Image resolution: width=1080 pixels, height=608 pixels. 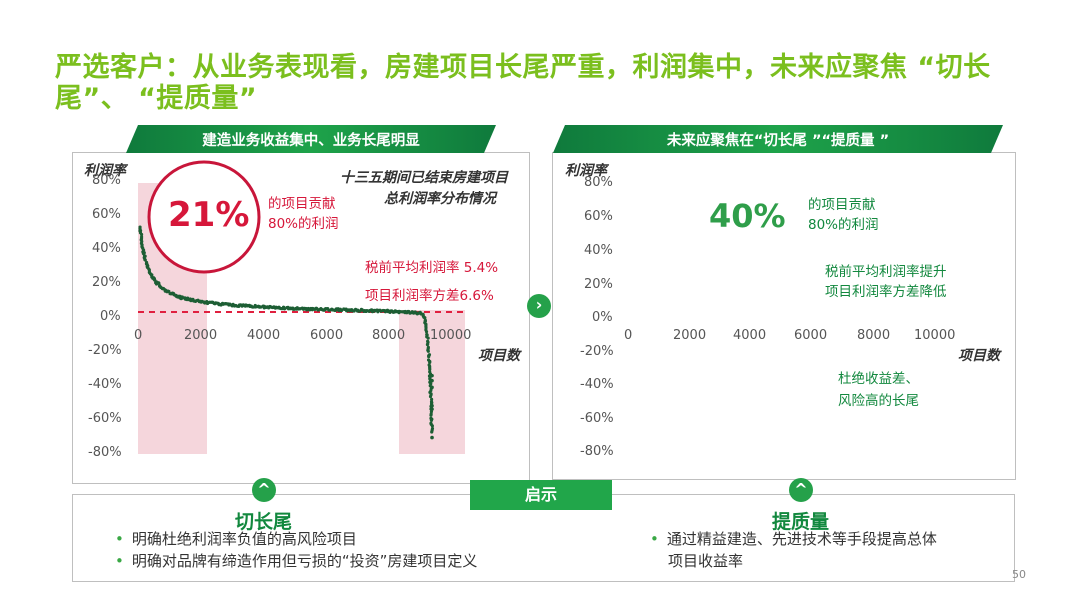 What do you see at coordinates (431, 266) in the screenshot?
I see `left-stat-1: 税前平均利润率 5.4%` at bounding box center [431, 266].